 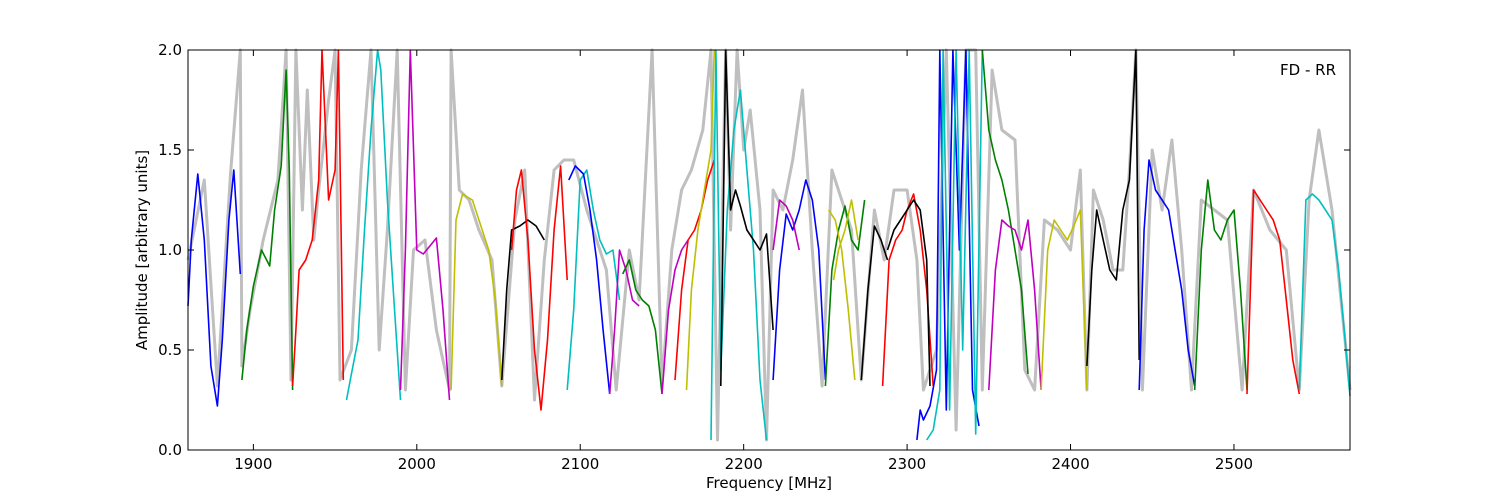 What do you see at coordinates (170, 350) in the screenshot?
I see `y-tick-label: 0.5` at bounding box center [170, 350].